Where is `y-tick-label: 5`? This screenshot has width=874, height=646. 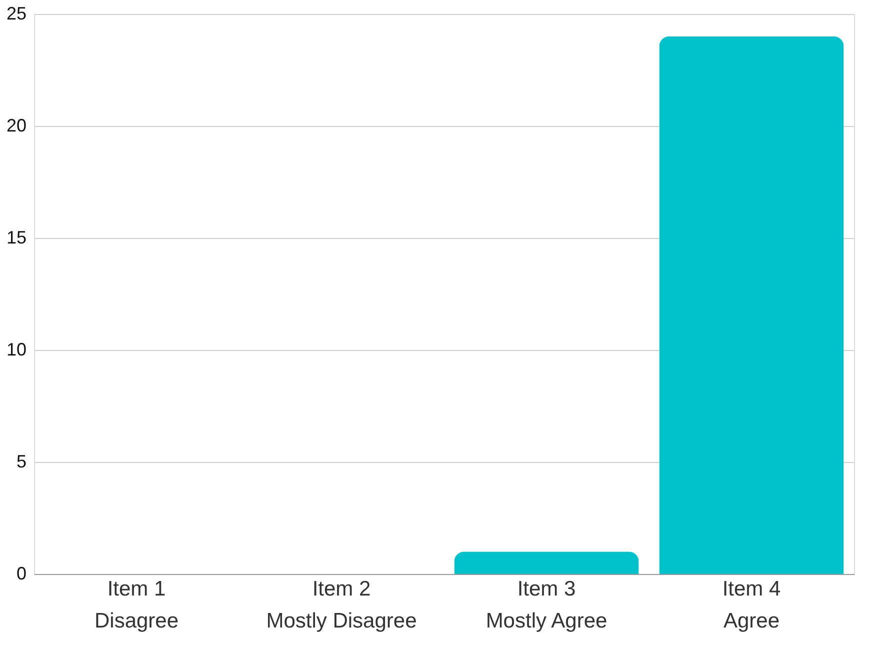 y-tick-label: 5 is located at coordinates (21, 462).